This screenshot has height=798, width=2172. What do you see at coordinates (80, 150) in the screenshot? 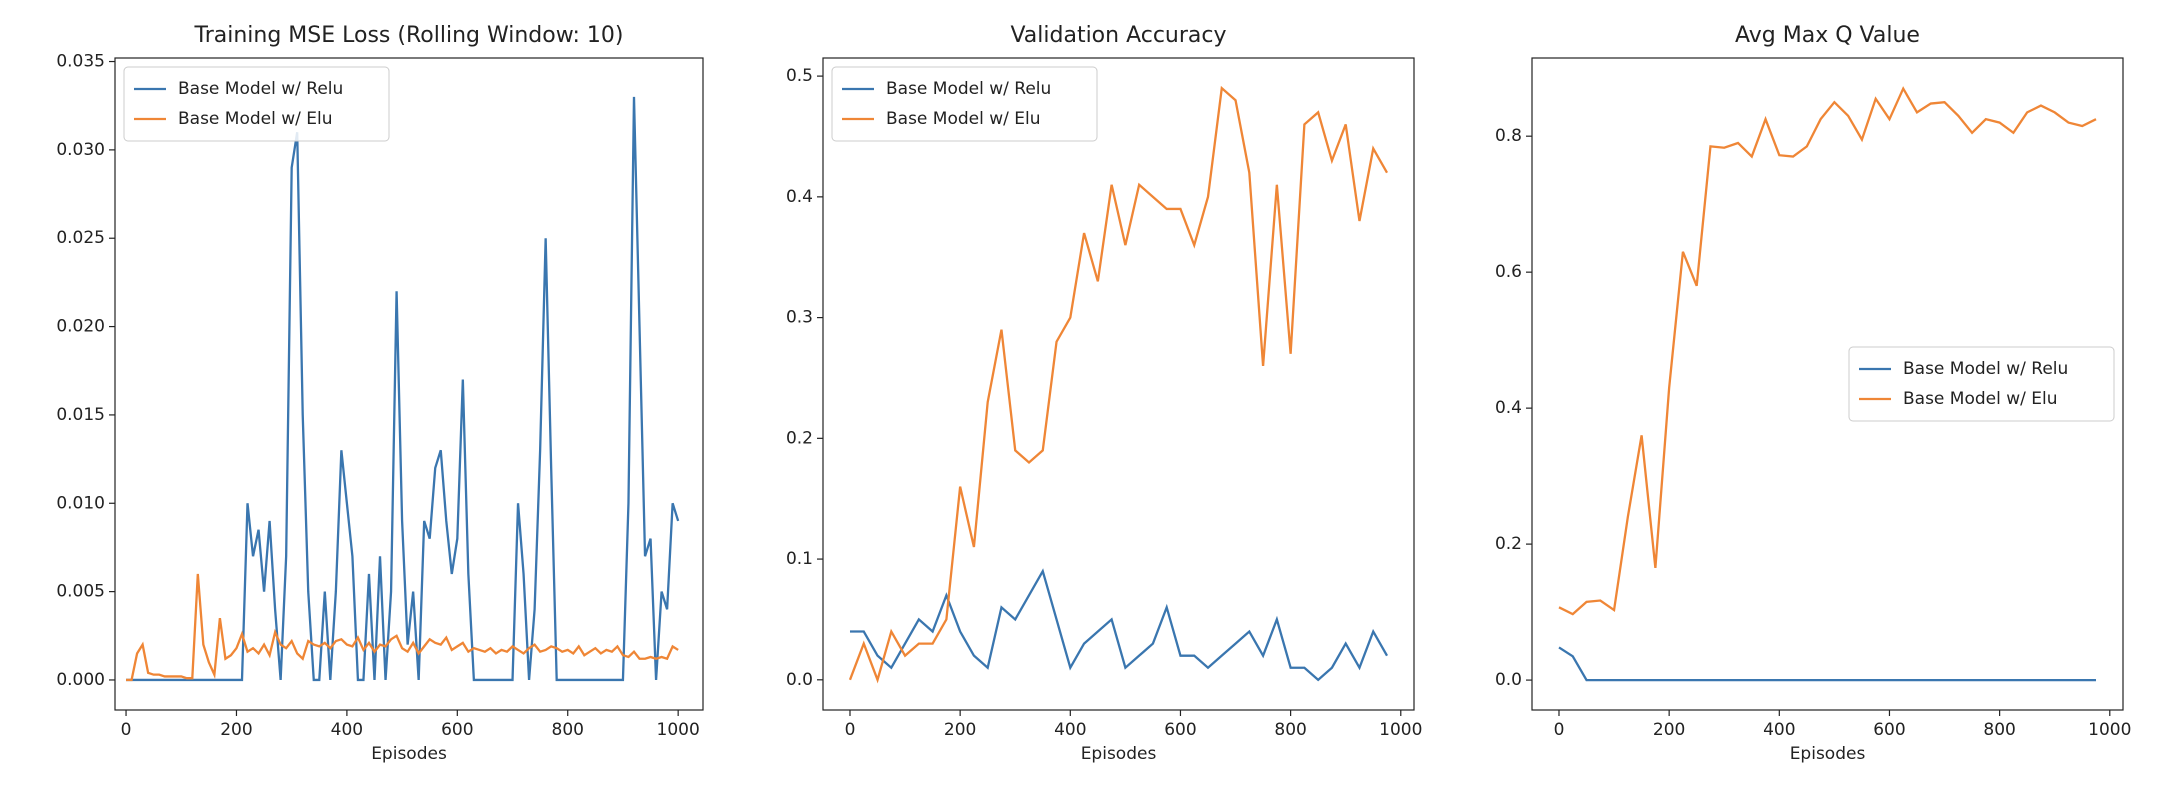
I see `y-tick-label: 0.030` at bounding box center [80, 150].